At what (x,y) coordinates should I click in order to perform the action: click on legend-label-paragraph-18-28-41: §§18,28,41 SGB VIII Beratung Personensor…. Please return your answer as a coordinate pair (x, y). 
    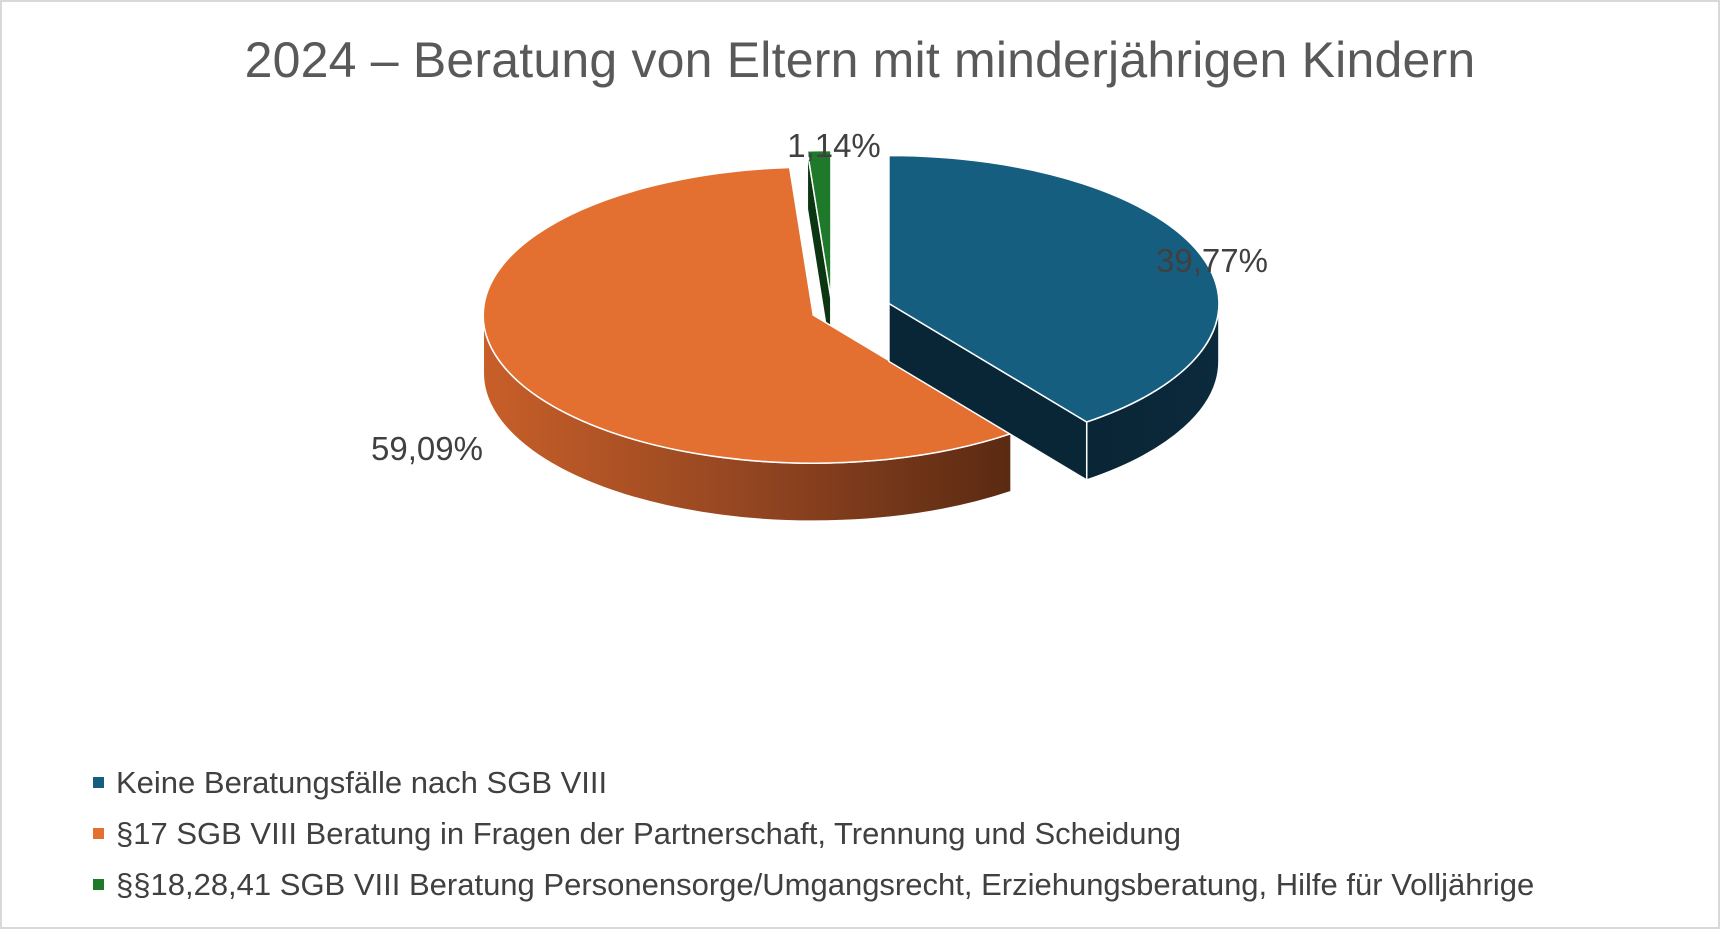
    Looking at the image, I should click on (825, 884).